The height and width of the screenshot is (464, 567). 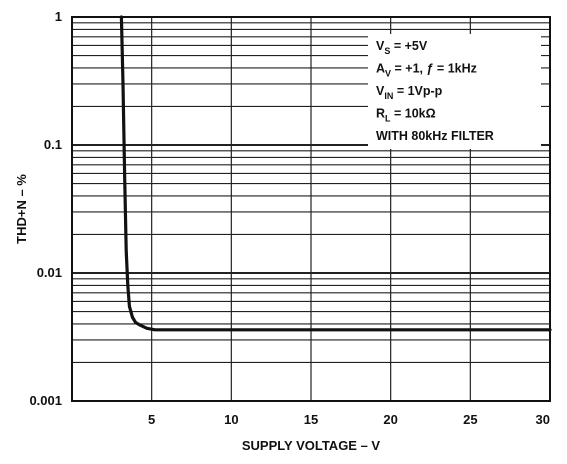 I want to click on y-tick-label: 1, so click(x=58, y=16).